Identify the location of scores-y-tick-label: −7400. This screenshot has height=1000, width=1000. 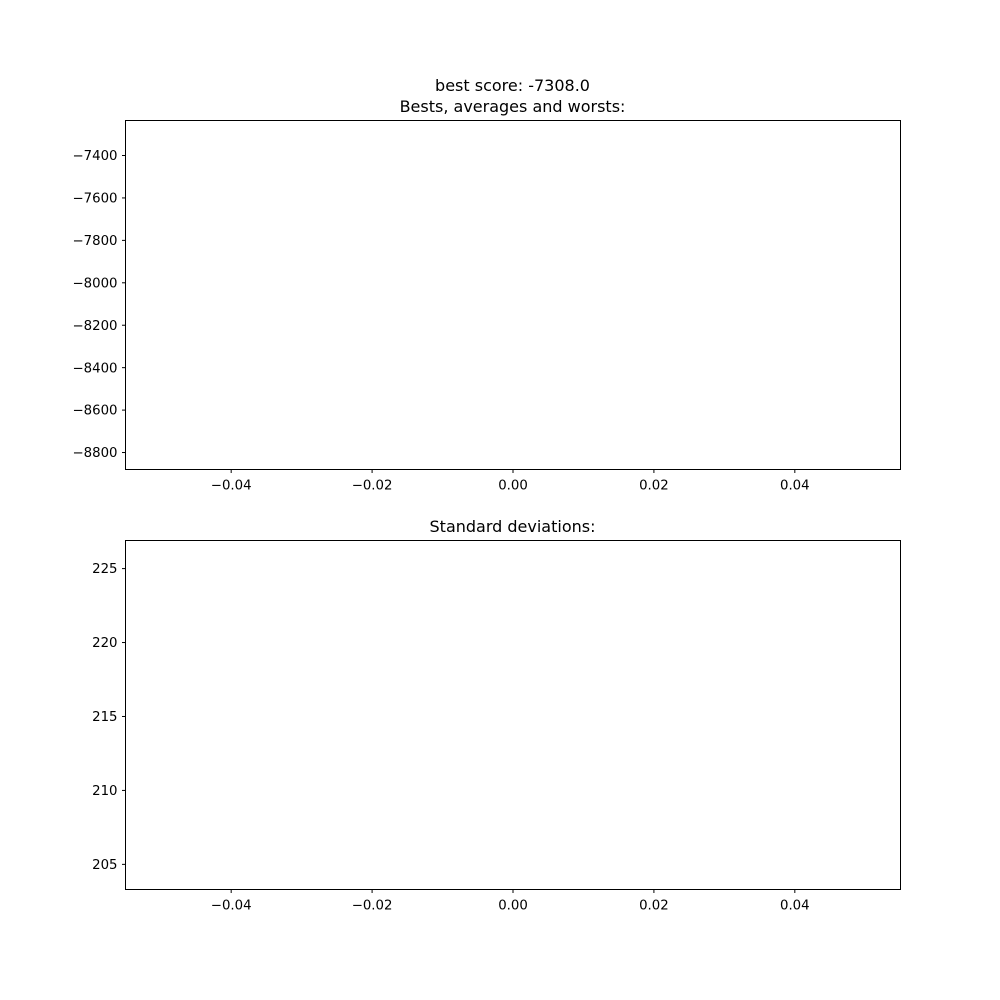
(95, 156).